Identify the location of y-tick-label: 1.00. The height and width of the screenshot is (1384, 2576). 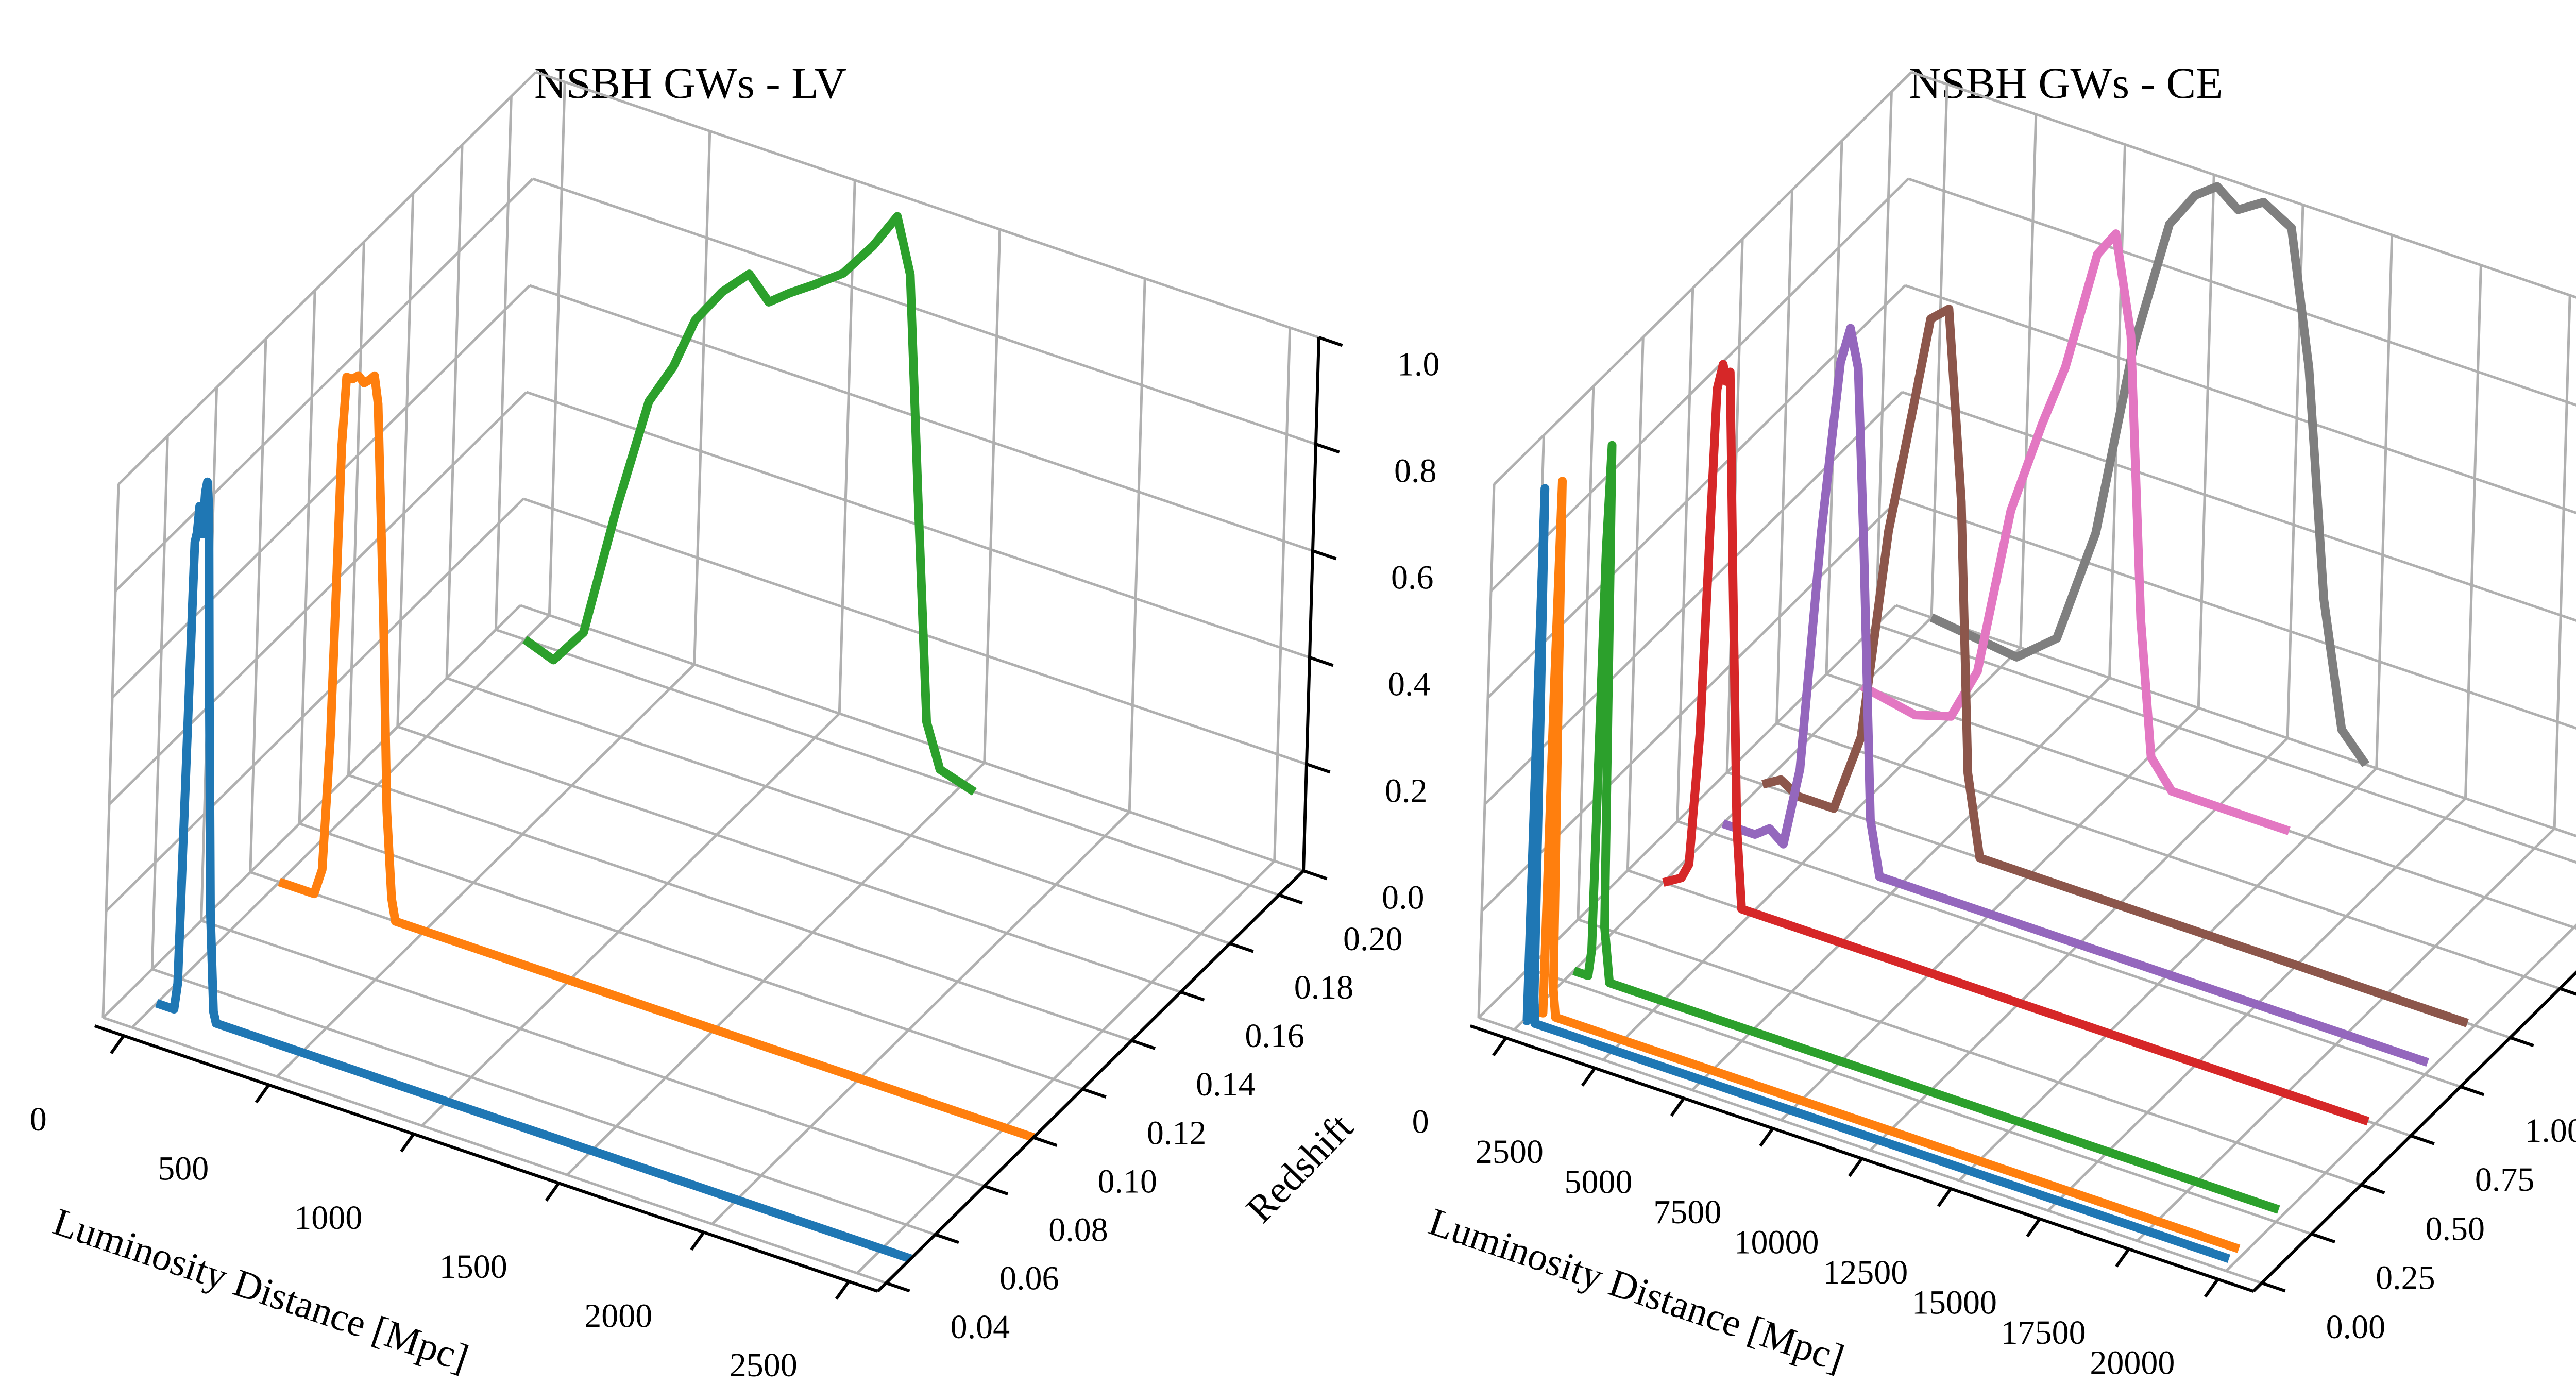
(2550, 1131).